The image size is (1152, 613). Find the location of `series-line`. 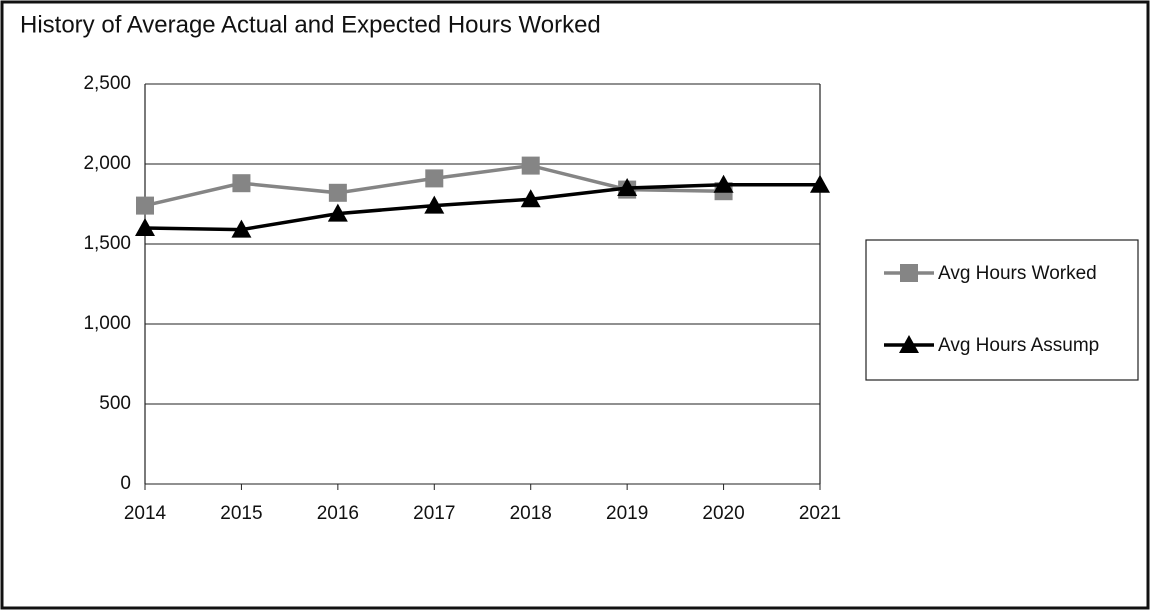

series-line is located at coordinates (482, 207).